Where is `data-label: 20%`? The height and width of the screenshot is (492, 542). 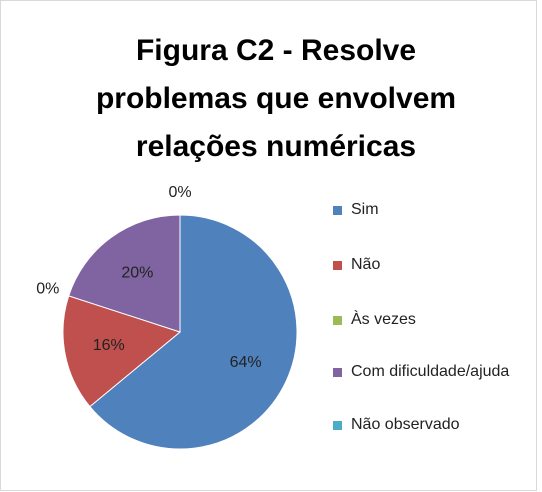
data-label: 20% is located at coordinates (137, 273).